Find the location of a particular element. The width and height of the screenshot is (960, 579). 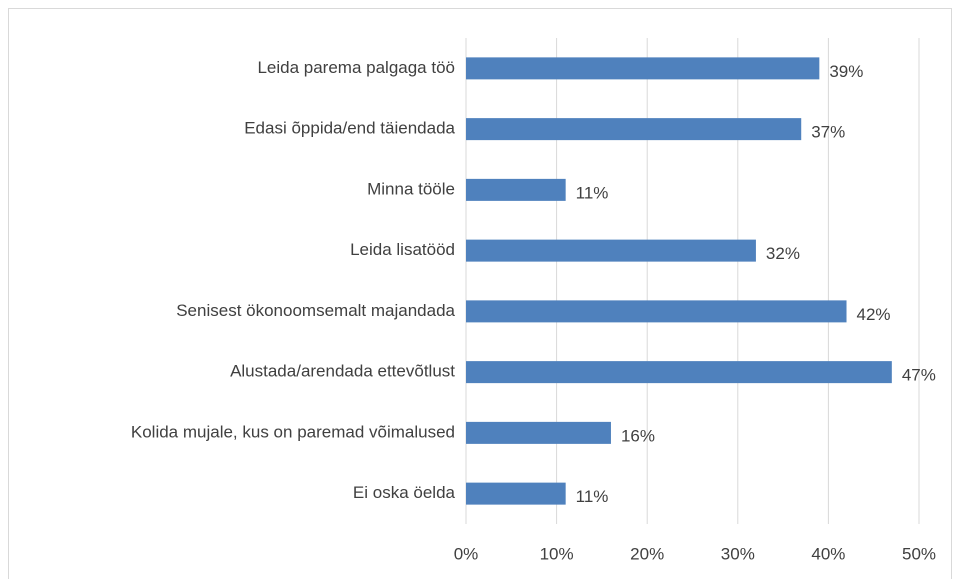

data-label: 42% is located at coordinates (874, 314).